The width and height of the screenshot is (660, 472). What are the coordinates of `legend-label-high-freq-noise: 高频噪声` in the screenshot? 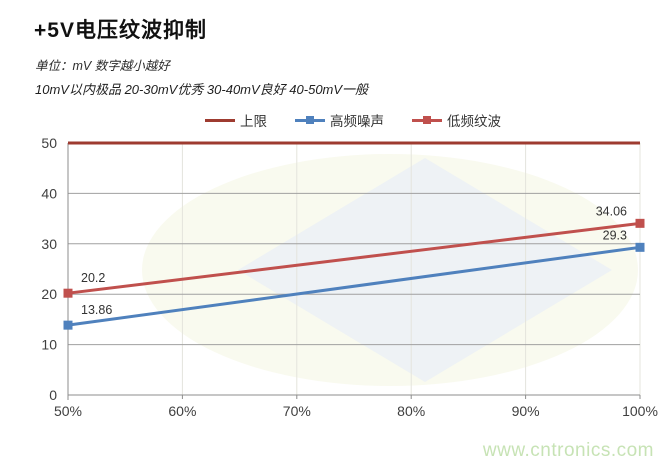 It's located at (357, 121).